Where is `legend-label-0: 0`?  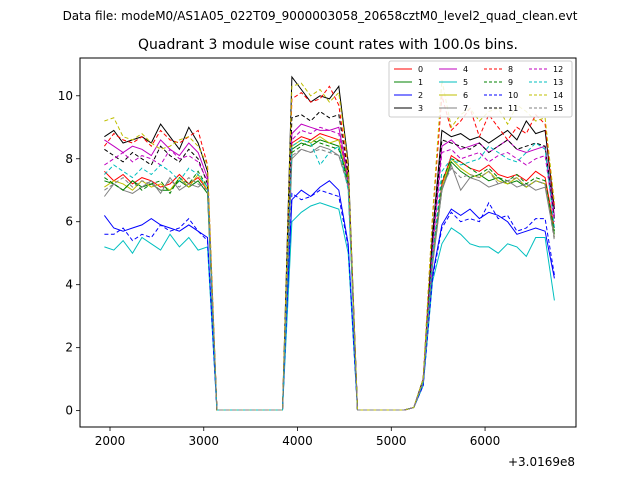 legend-label-0: 0 is located at coordinates (420, 69).